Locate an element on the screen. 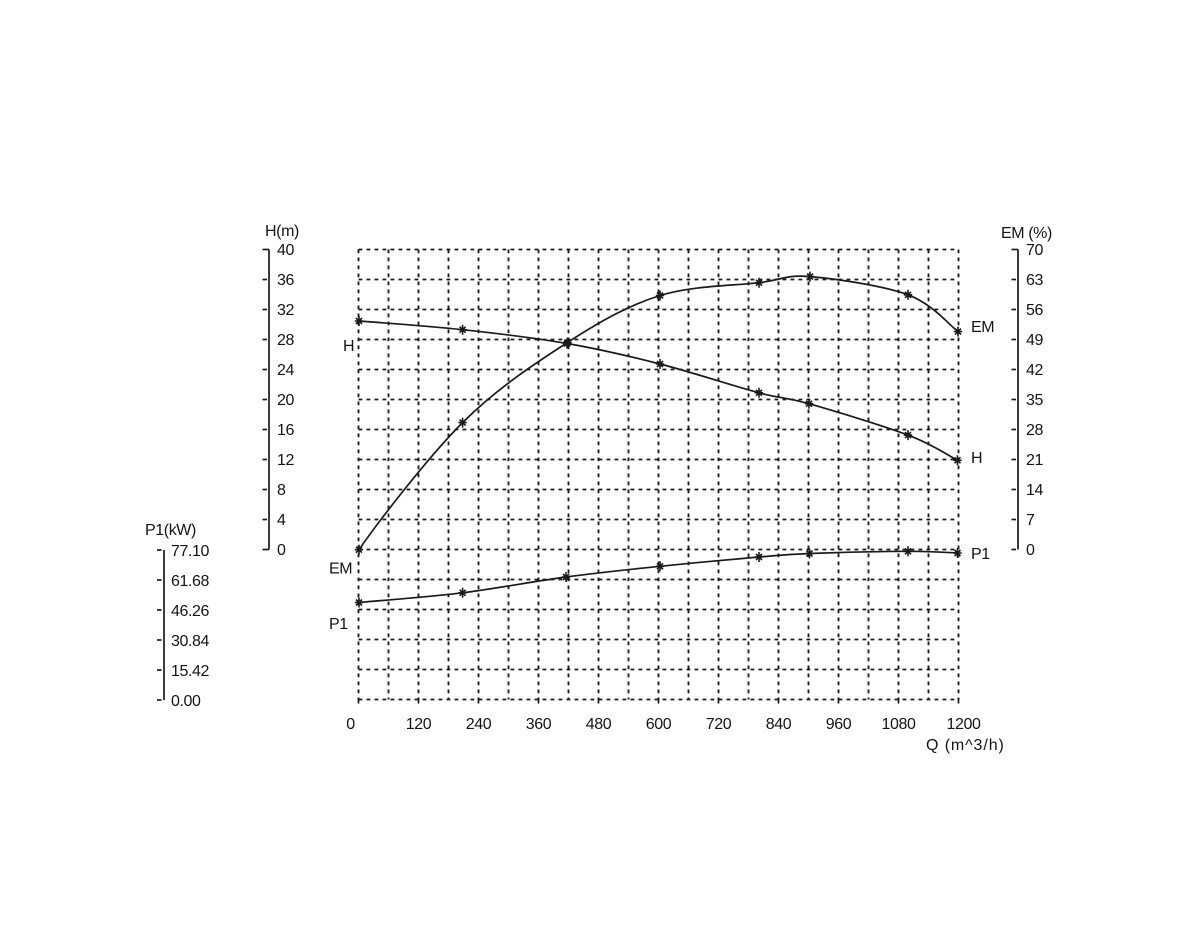 This screenshot has width=1200, height=950. svg-text: 600 is located at coordinates (659, 724).